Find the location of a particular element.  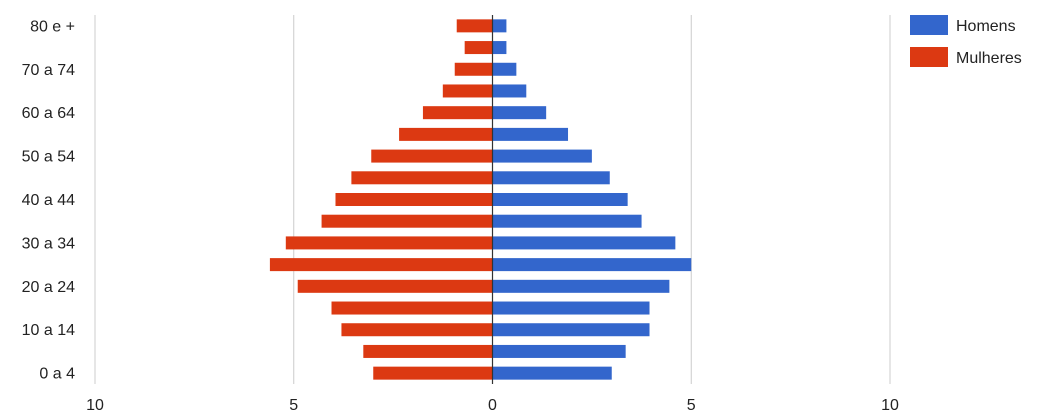

y-tick-label: 20 a 24 is located at coordinates (48, 287).